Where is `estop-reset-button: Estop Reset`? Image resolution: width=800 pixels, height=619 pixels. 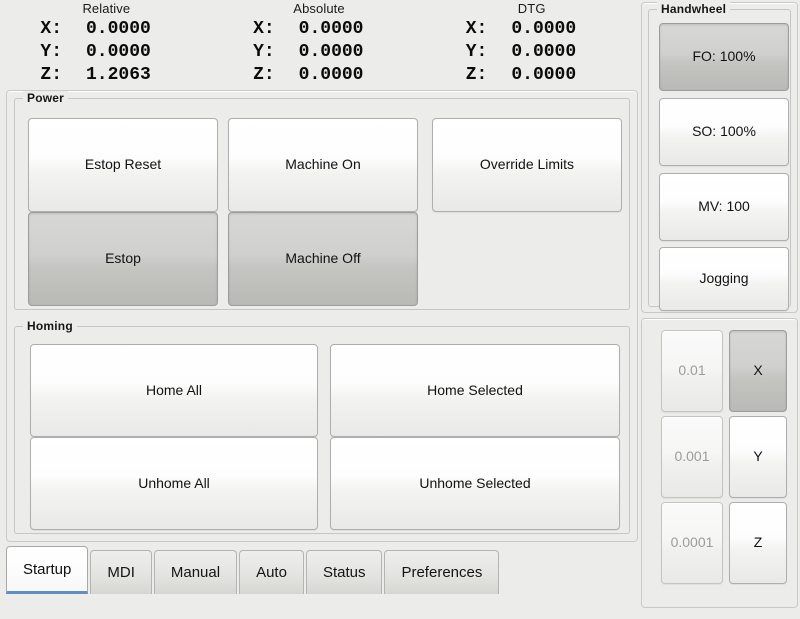
estop-reset-button: Estop Reset is located at coordinates (123, 165).